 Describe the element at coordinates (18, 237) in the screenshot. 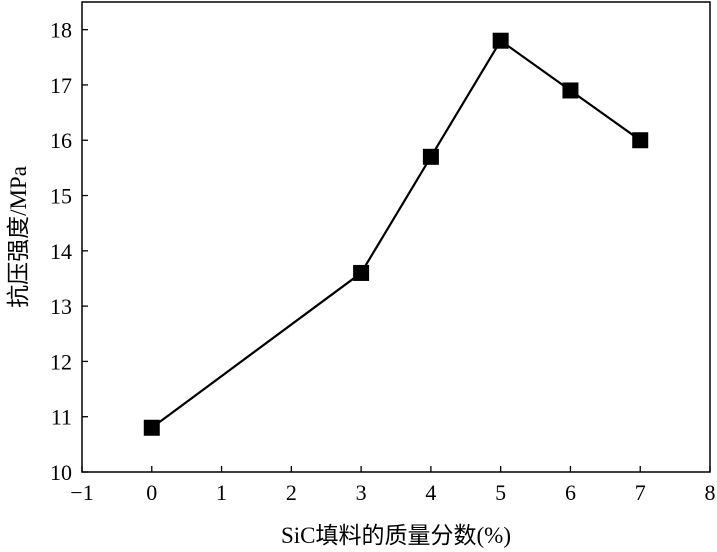

I see `y-axis-title: 抗压强度/MPa` at that location.